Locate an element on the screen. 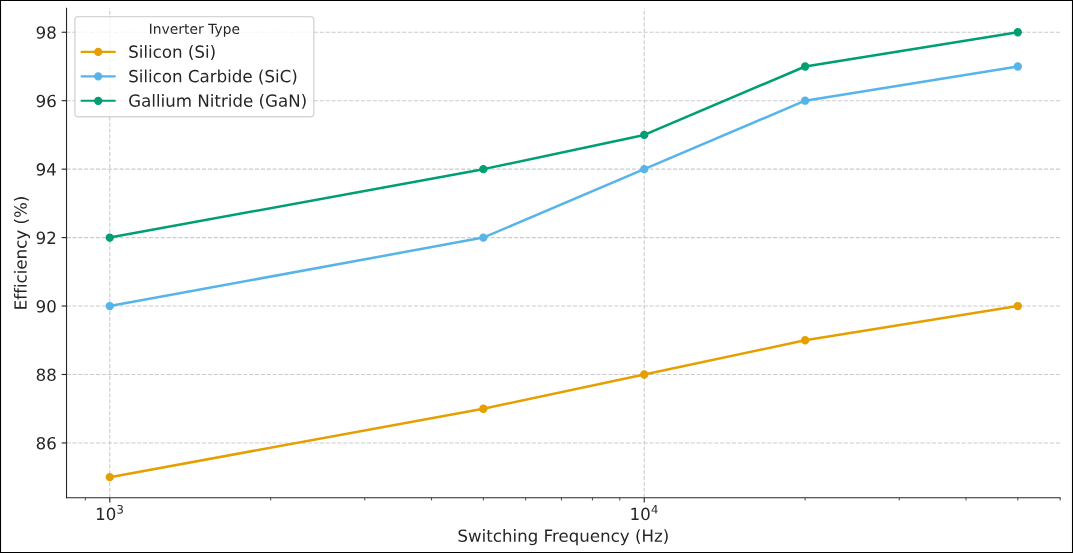 Image resolution: width=1073 pixels, height=553 pixels. legend-label: Silicon Carbide (SiC) is located at coordinates (213, 77).